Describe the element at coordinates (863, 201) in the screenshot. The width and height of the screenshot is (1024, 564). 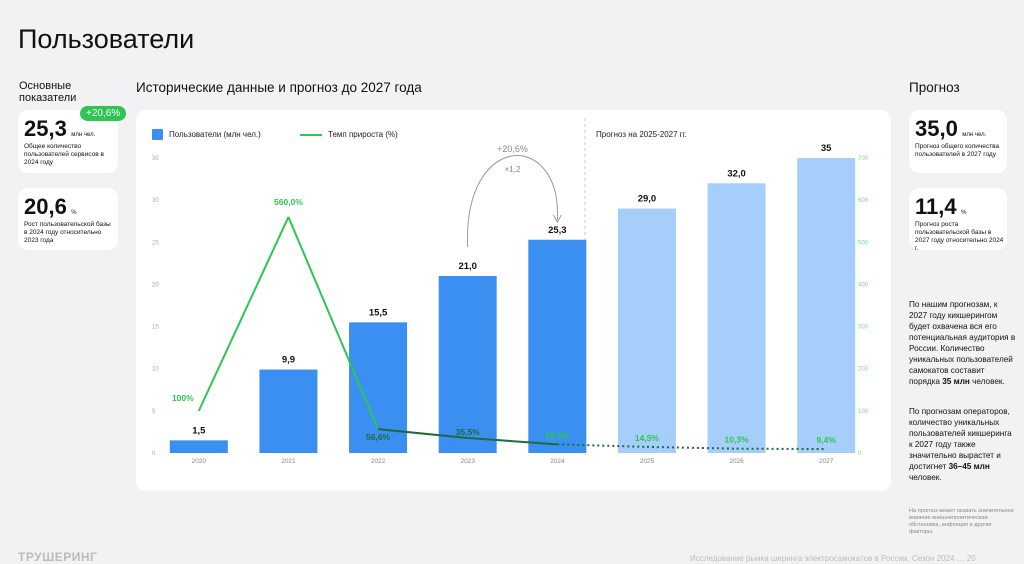
I see `y-right-tick-label: 600` at that location.